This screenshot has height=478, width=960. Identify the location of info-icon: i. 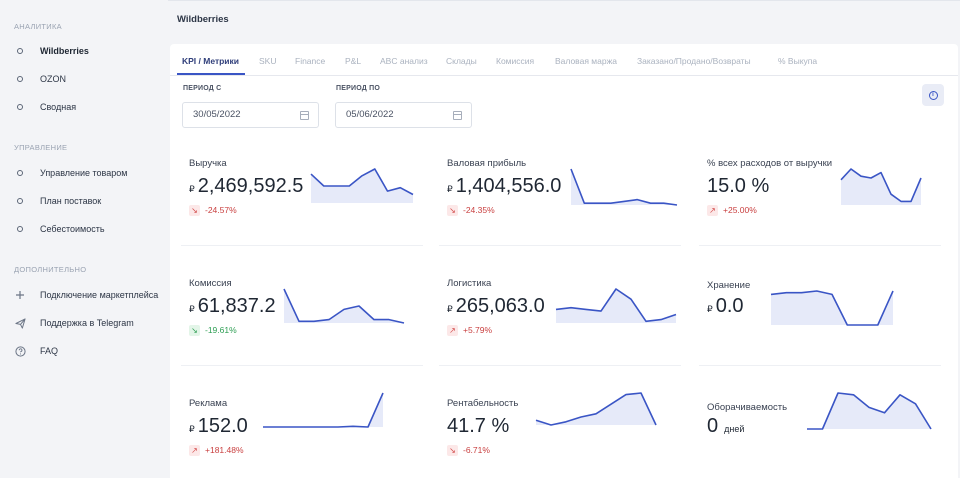
(933, 95).